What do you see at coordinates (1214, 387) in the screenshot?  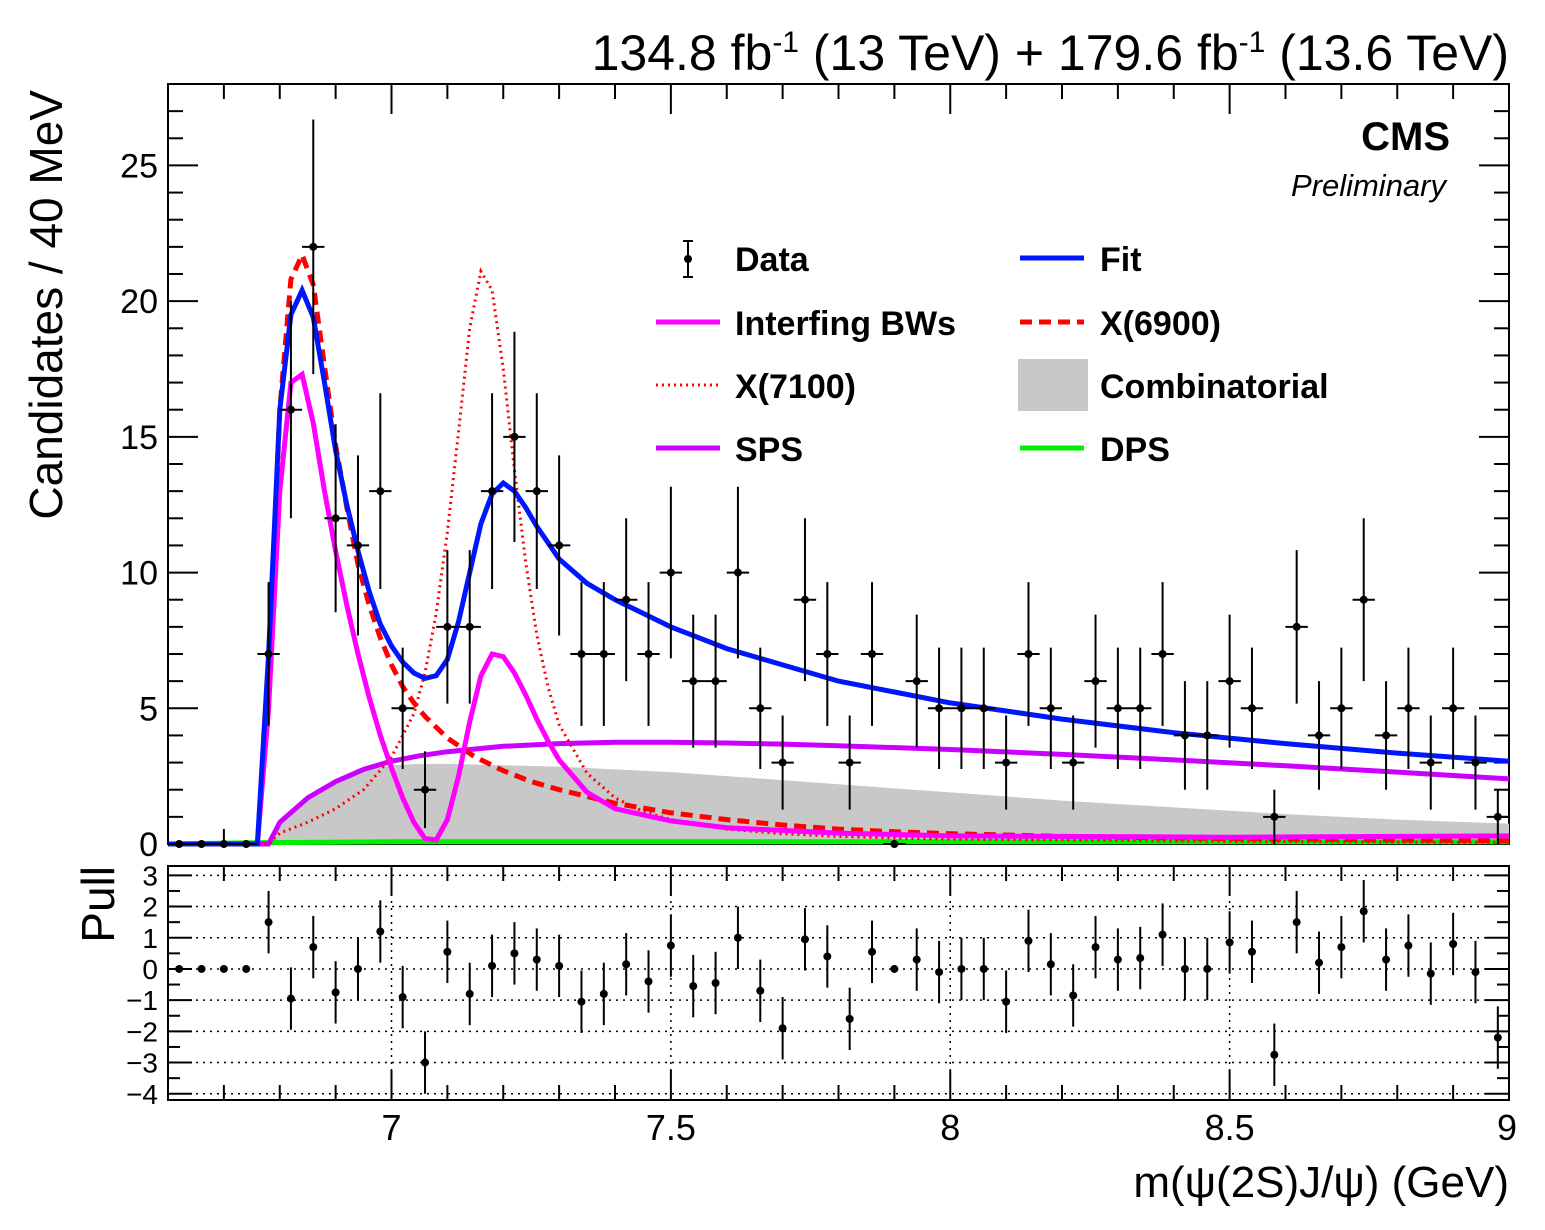 I see `legend-label: Combinatorial` at bounding box center [1214, 387].